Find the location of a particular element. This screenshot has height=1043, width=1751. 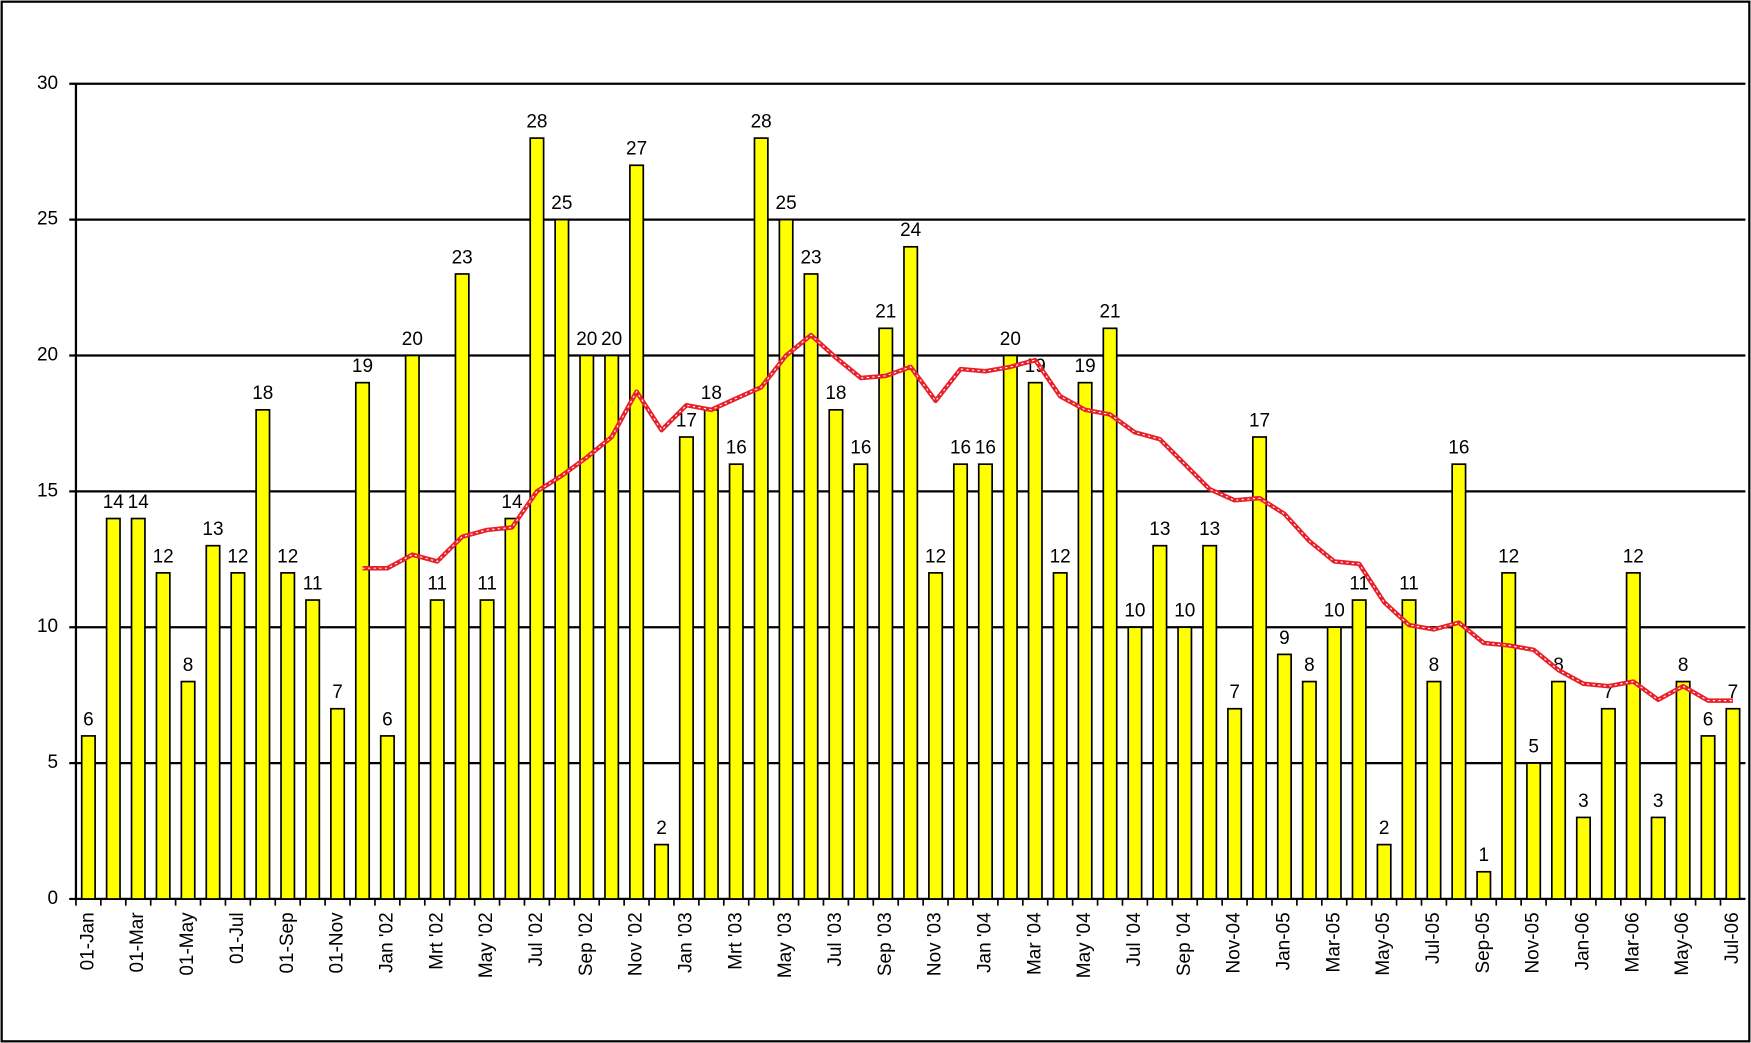

x-tick-label: Jul-05 is located at coordinates (1433, 938).